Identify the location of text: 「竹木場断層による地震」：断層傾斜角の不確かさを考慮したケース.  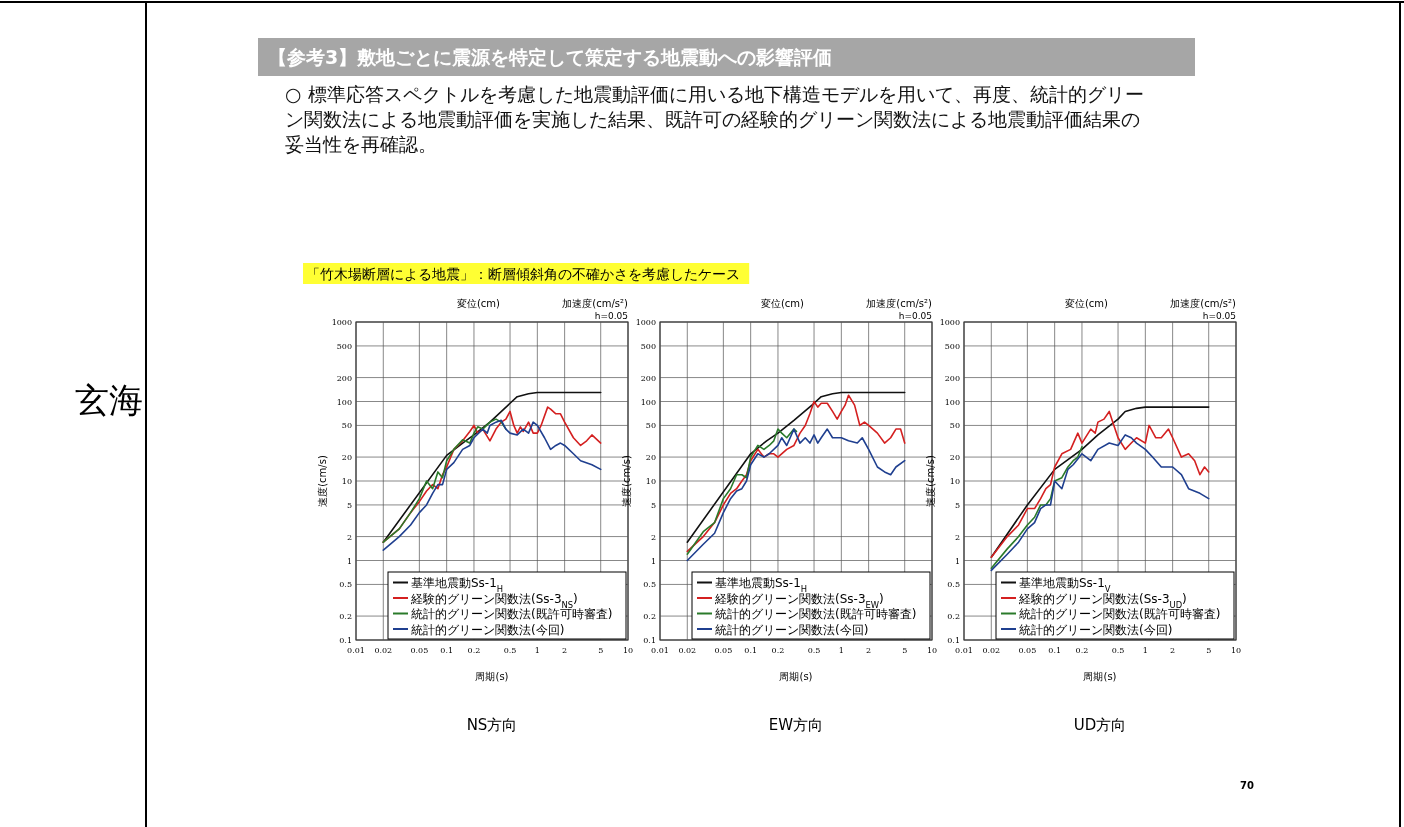
(523, 274).